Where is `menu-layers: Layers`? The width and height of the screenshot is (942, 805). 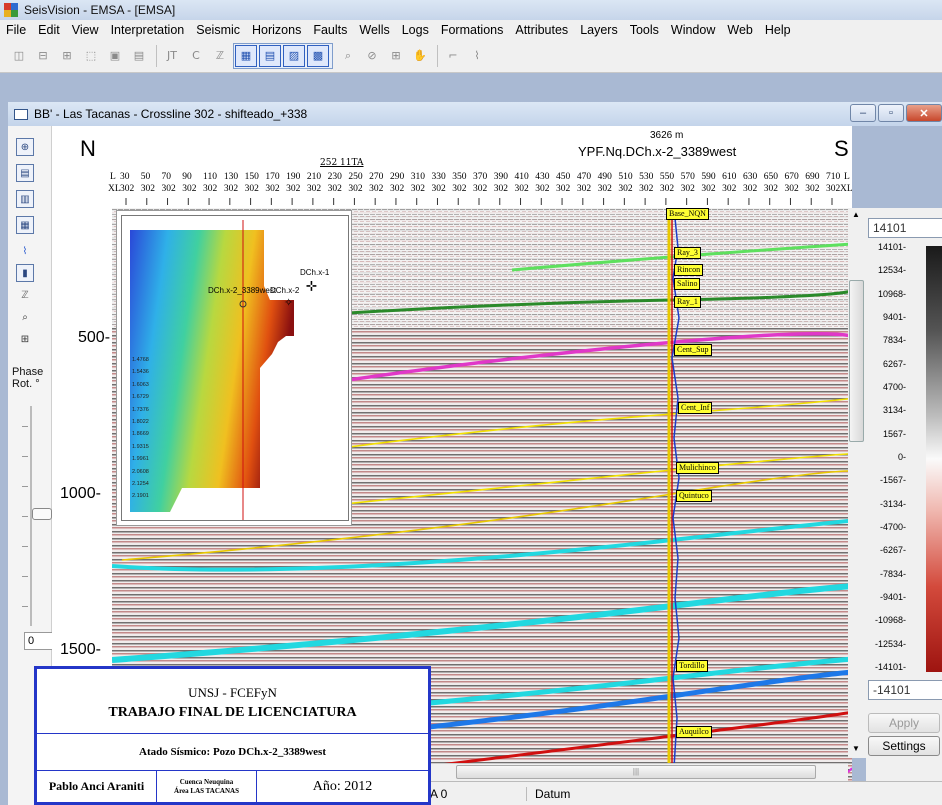 menu-layers: Layers is located at coordinates (599, 29).